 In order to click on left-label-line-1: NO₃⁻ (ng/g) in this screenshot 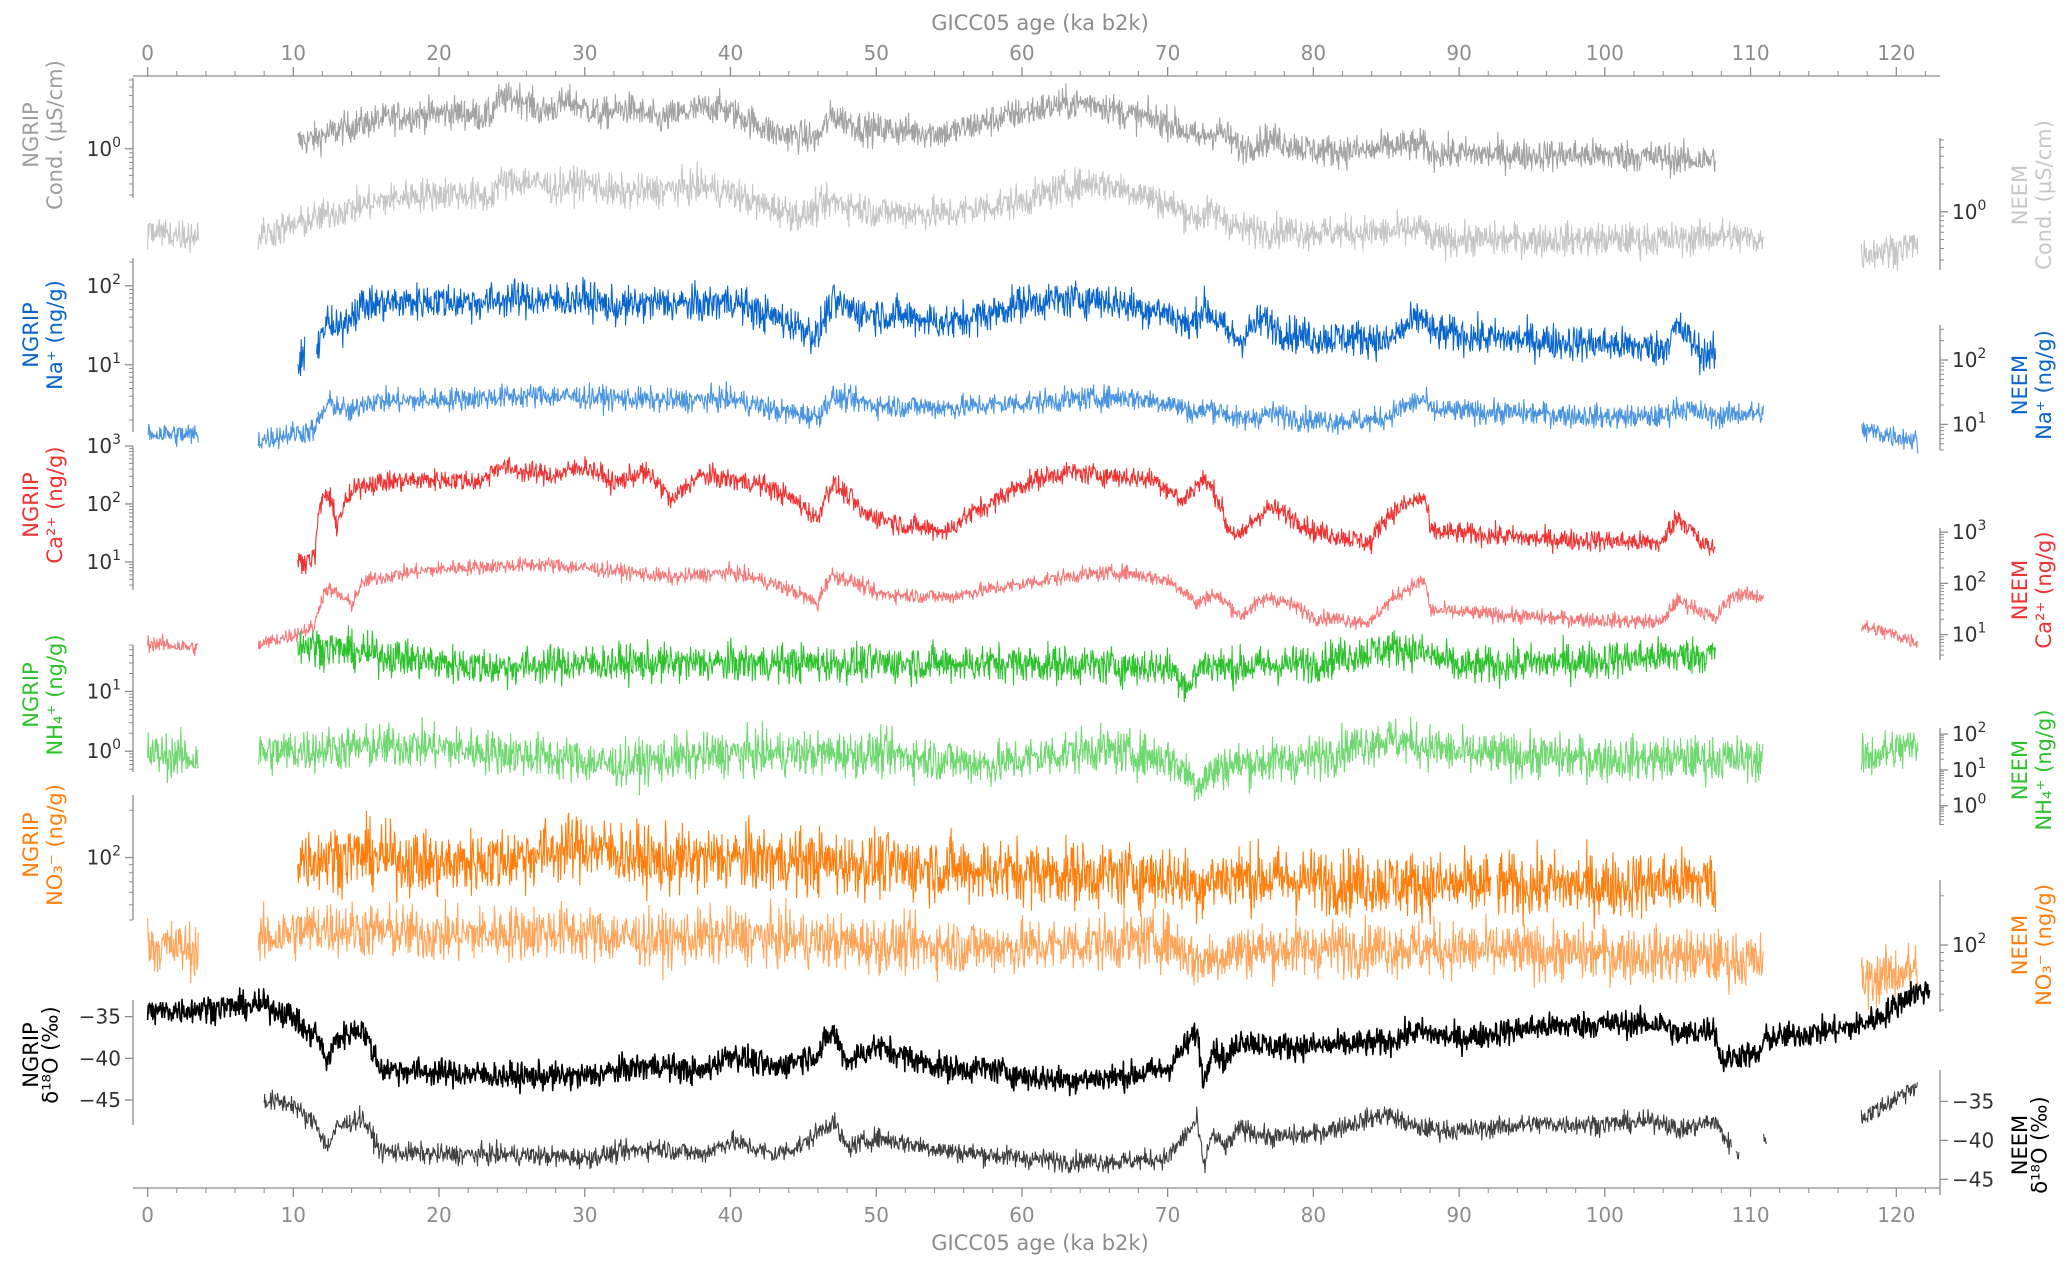, I will do `click(55, 845)`.